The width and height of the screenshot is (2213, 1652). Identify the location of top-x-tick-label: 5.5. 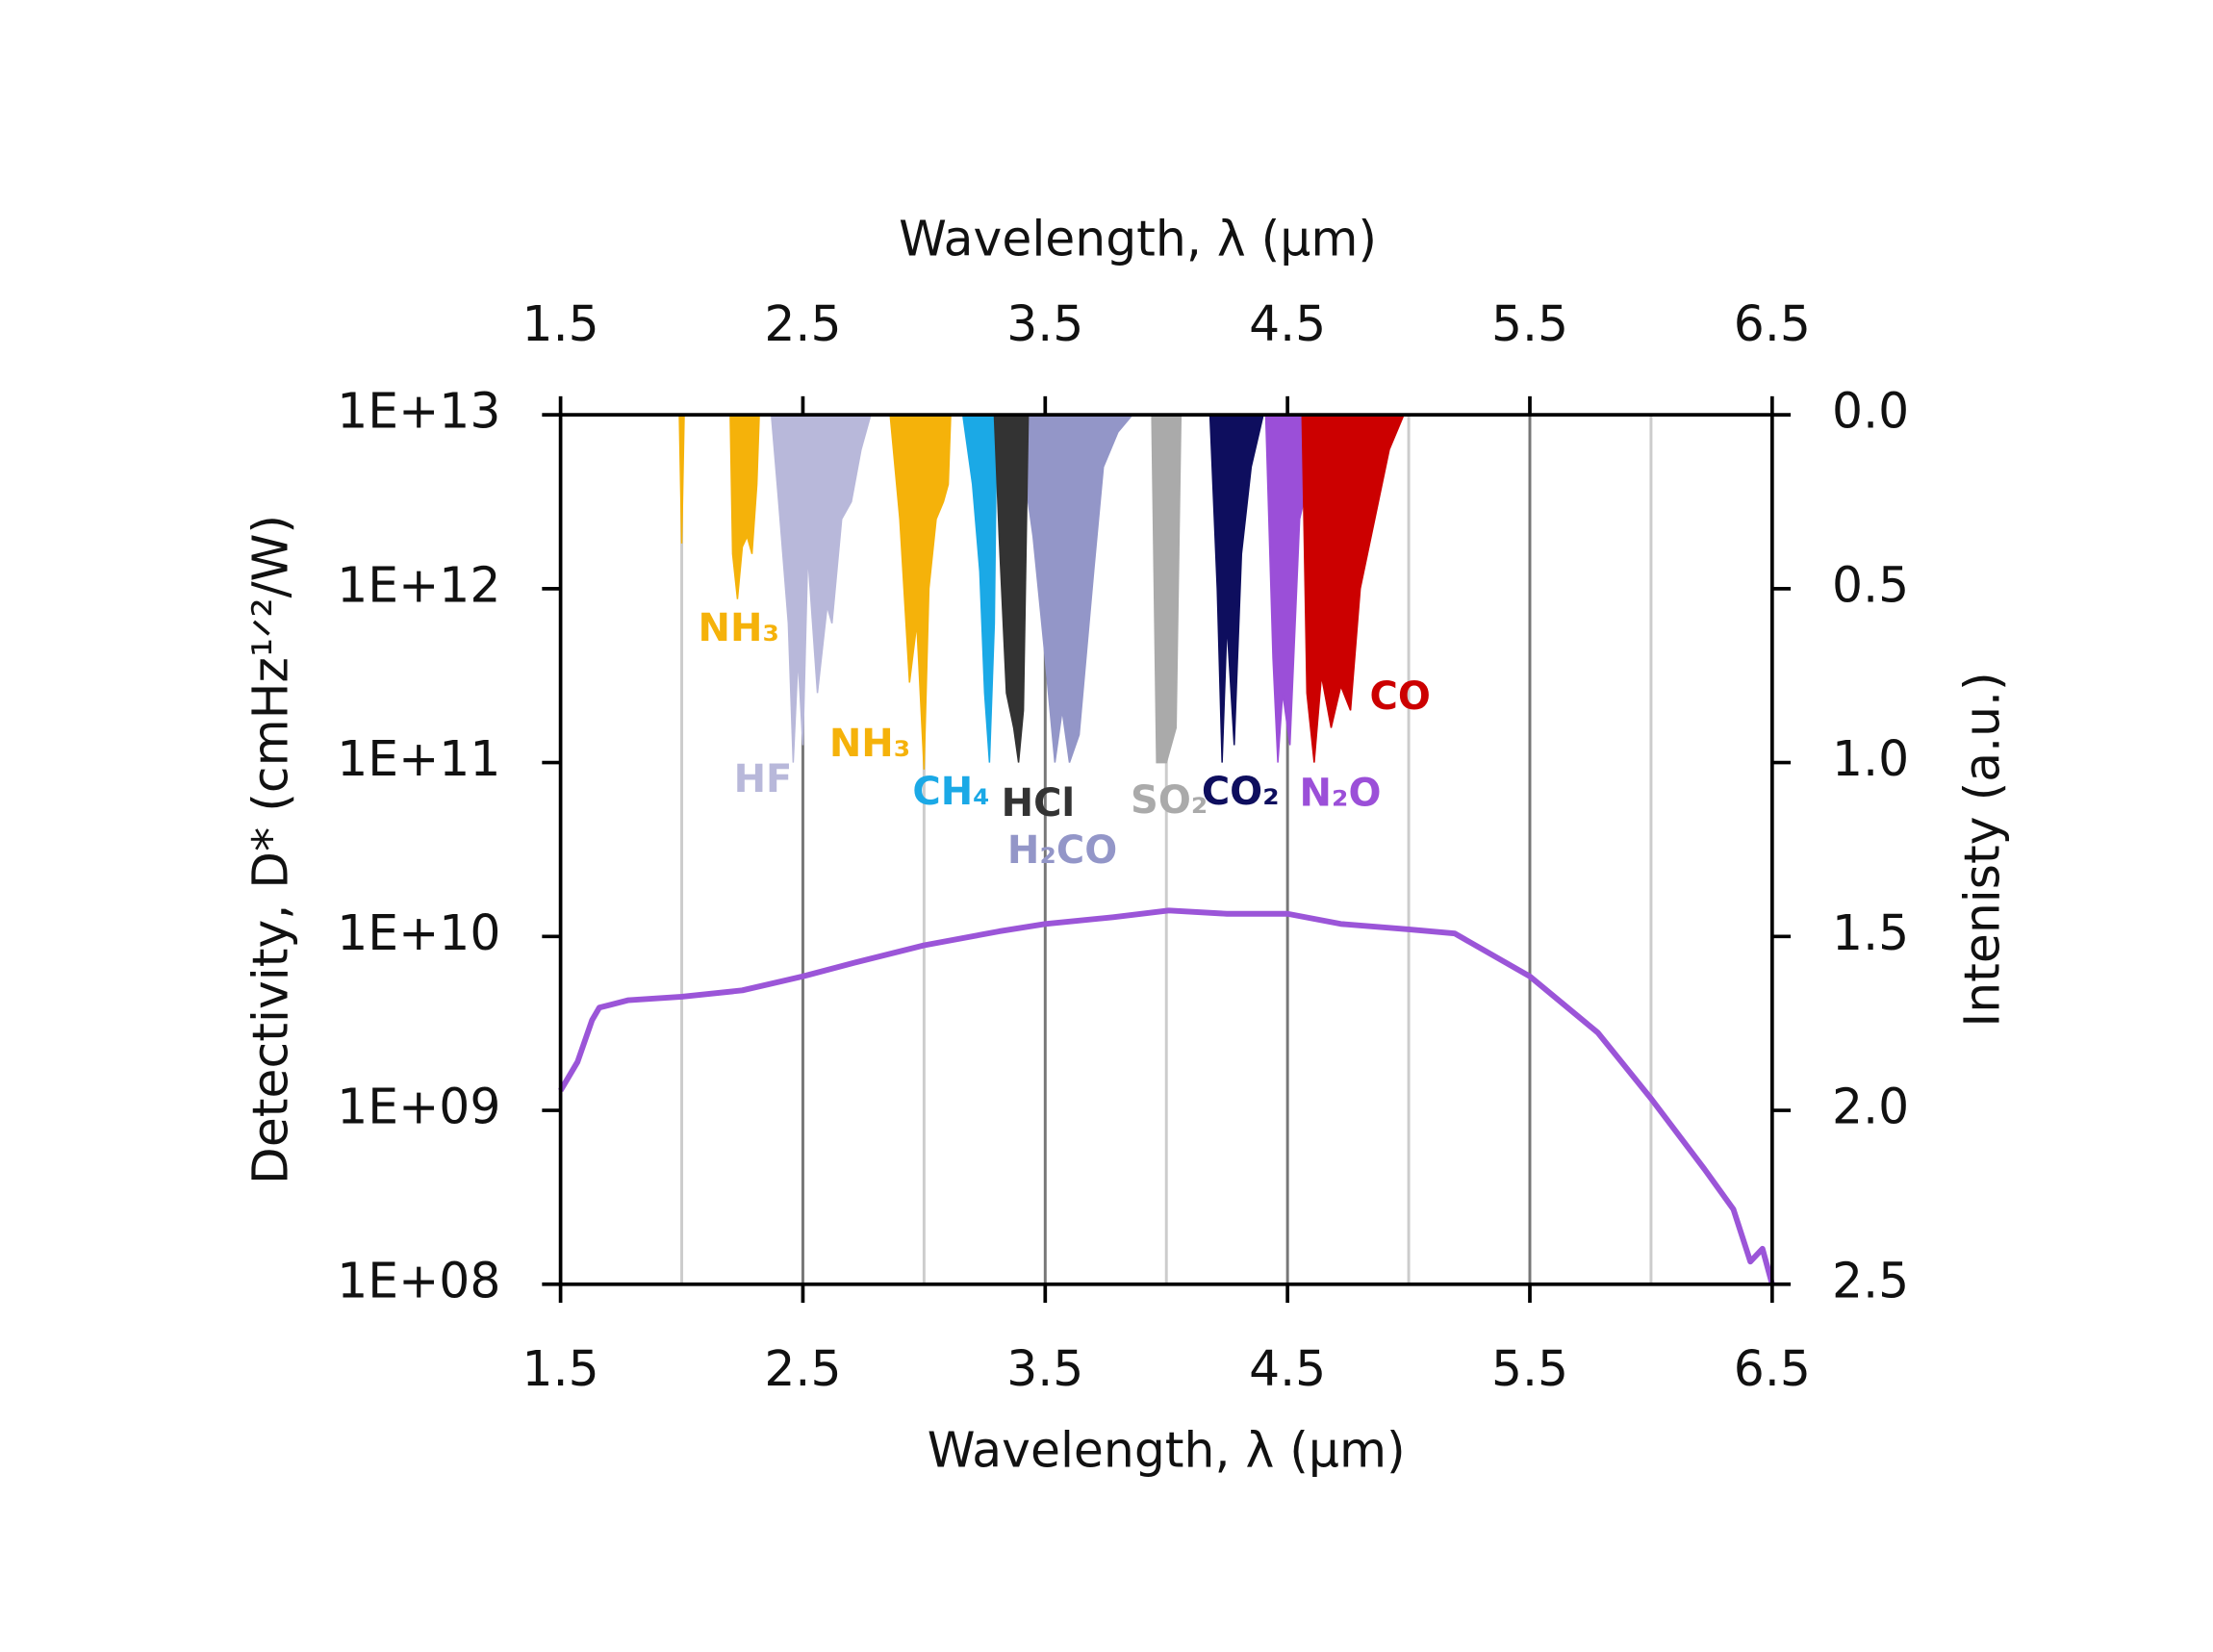
(1529, 323).